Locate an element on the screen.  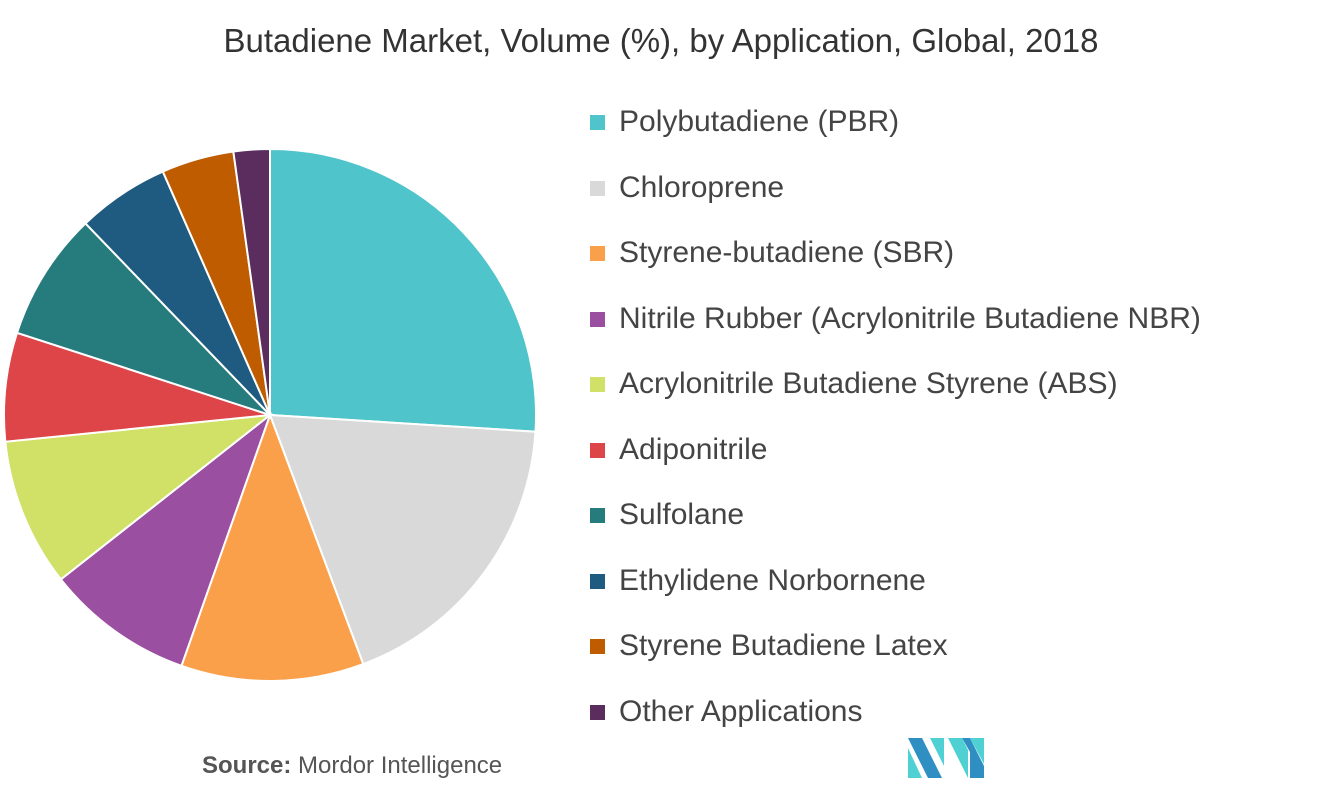
legend-label: Styrene-butadiene (SBR) is located at coordinates (787, 252).